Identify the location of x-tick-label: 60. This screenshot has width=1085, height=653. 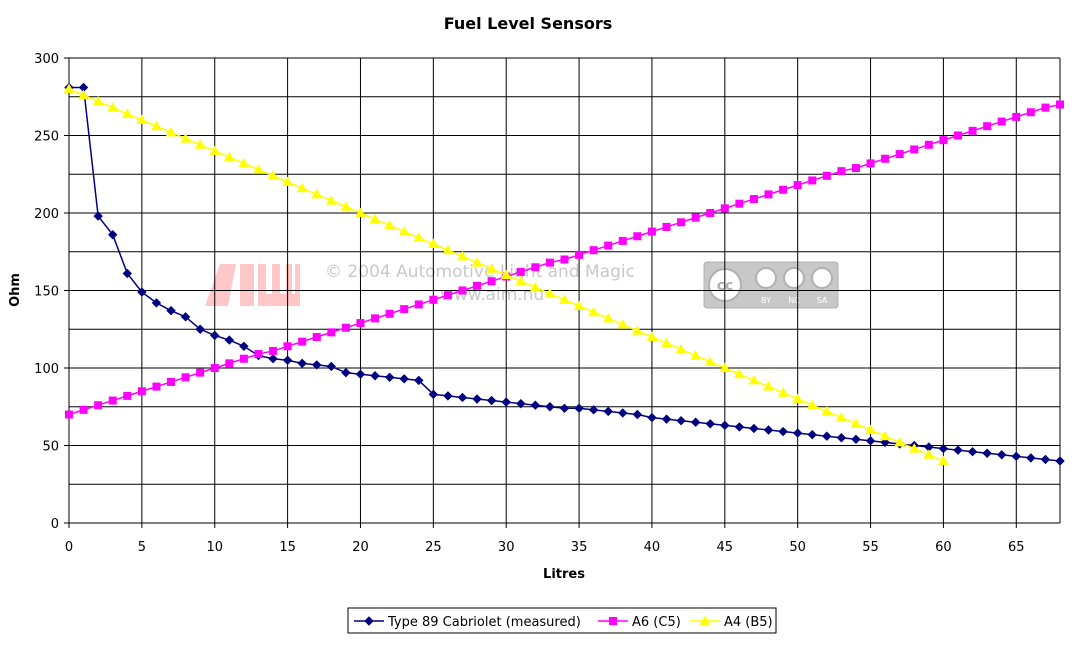
(943, 547).